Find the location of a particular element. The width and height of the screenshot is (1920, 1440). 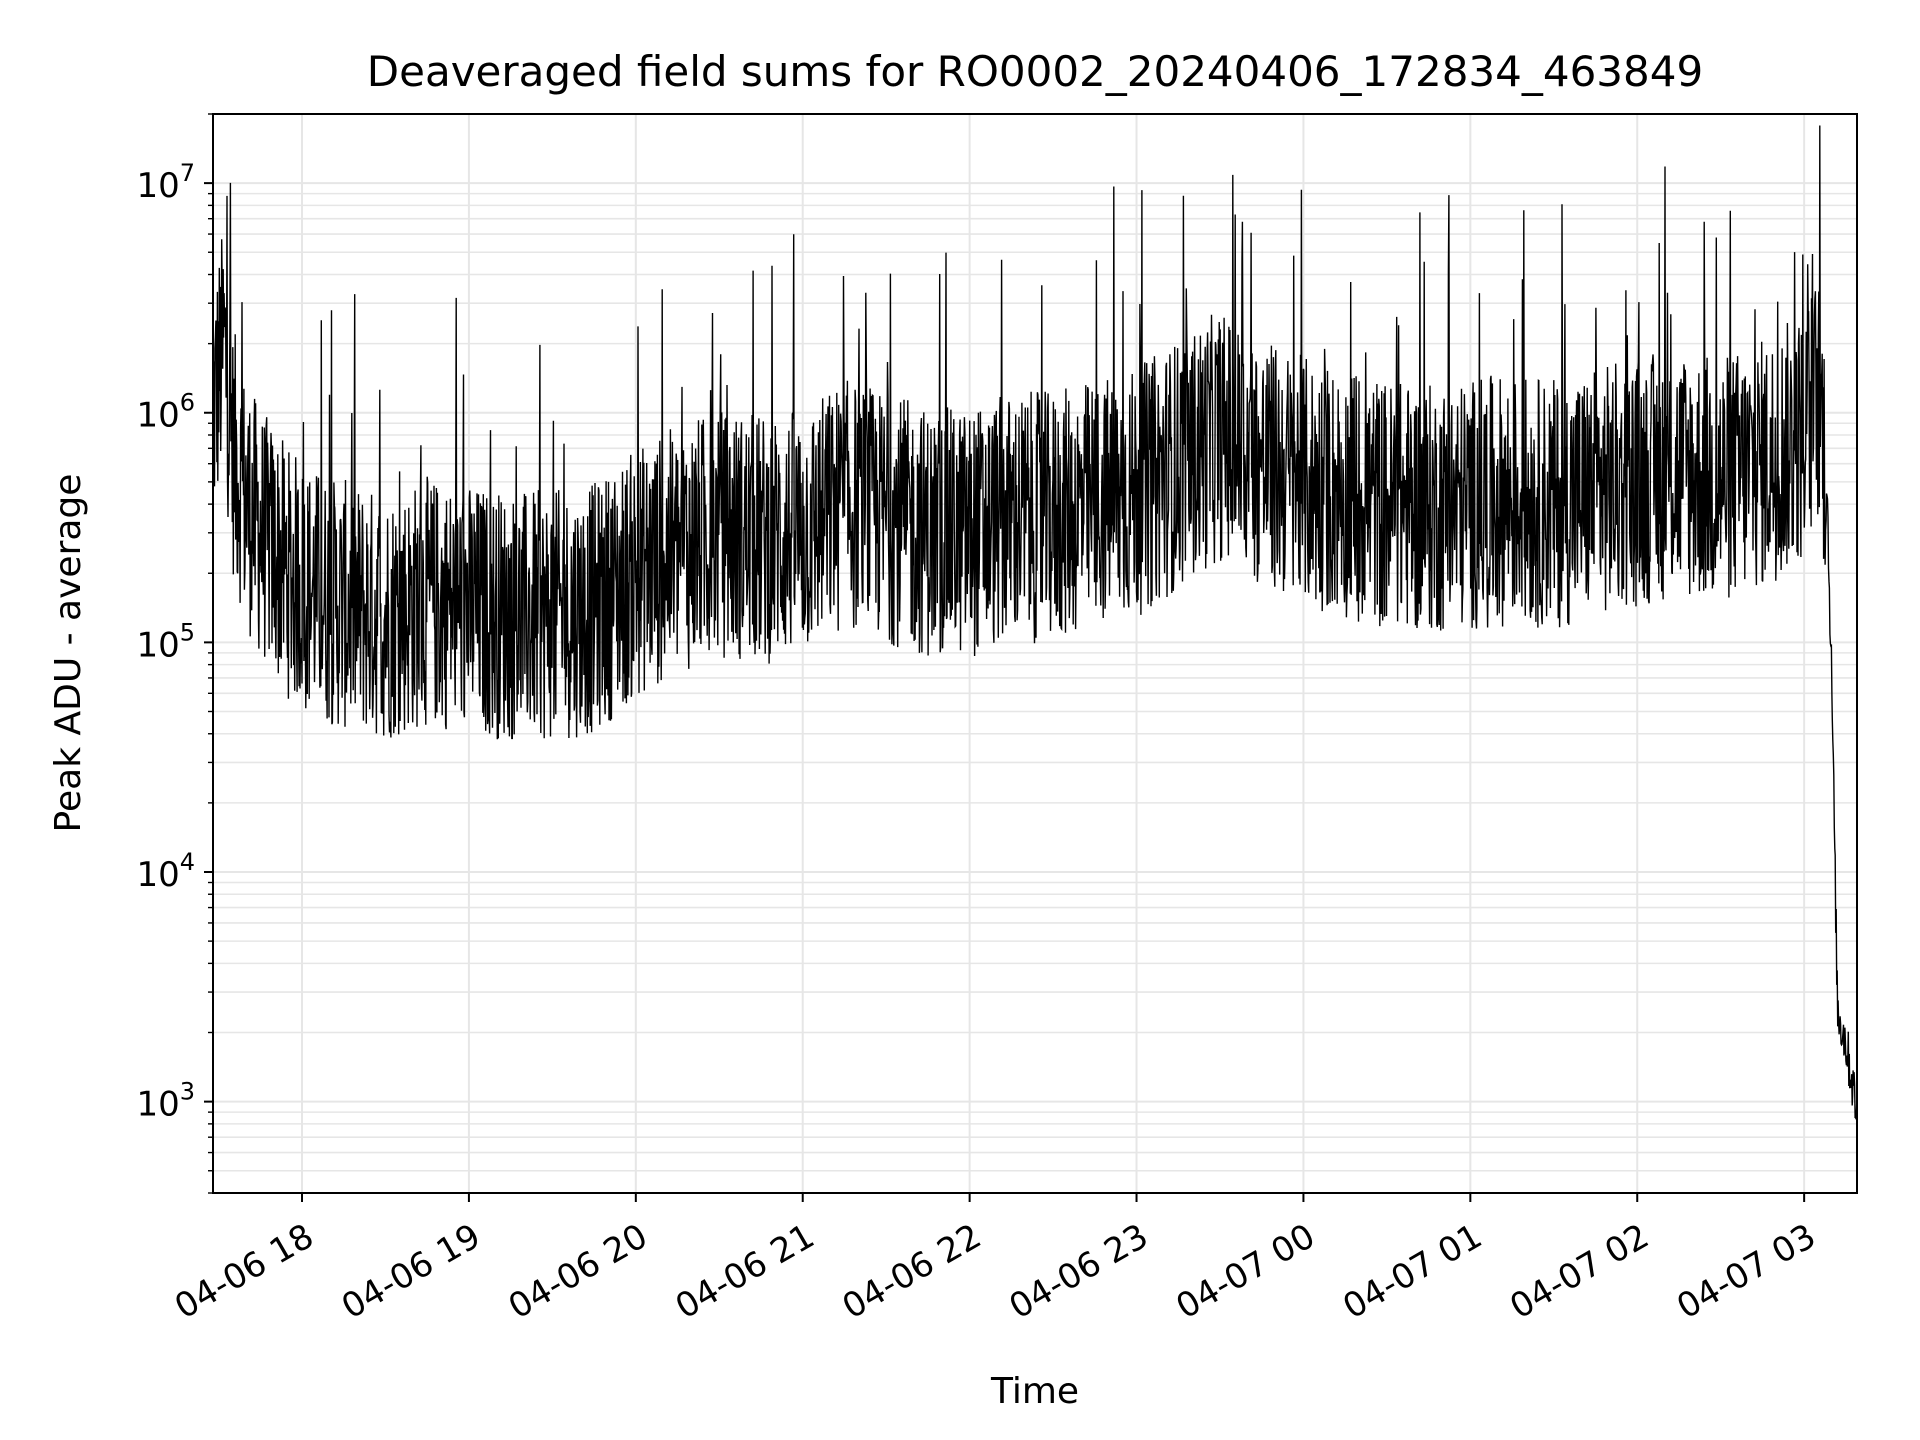

y-tick-label: 10⁶ is located at coordinates (165, 412).